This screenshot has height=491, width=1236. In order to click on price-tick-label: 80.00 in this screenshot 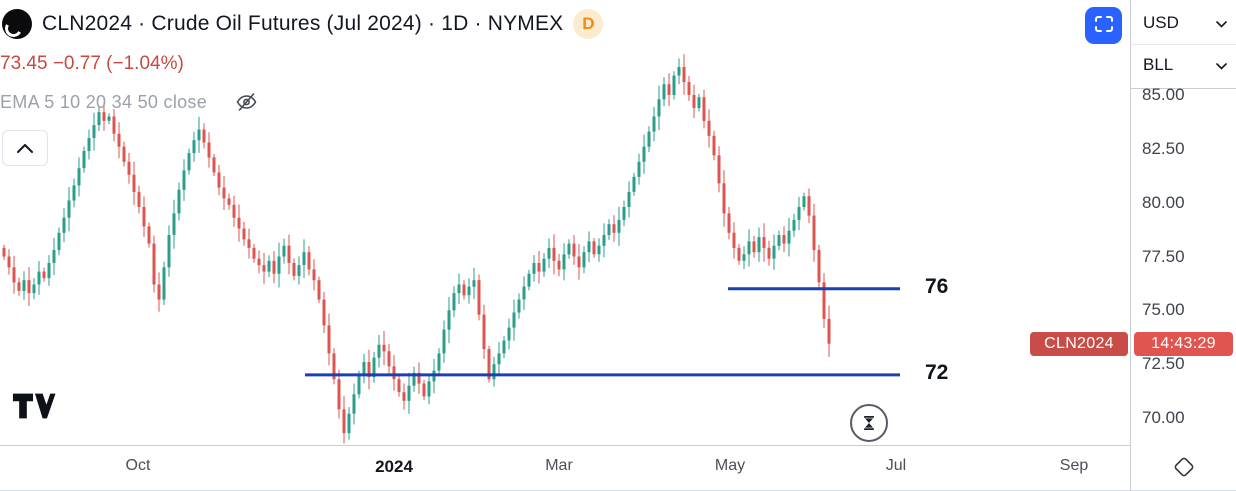, I will do `click(1163, 202)`.